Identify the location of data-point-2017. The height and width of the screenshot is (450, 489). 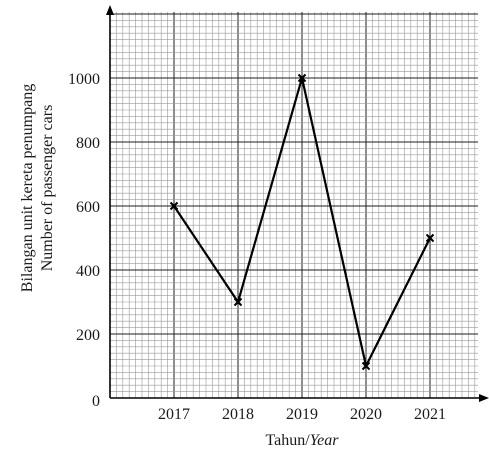
(174, 206).